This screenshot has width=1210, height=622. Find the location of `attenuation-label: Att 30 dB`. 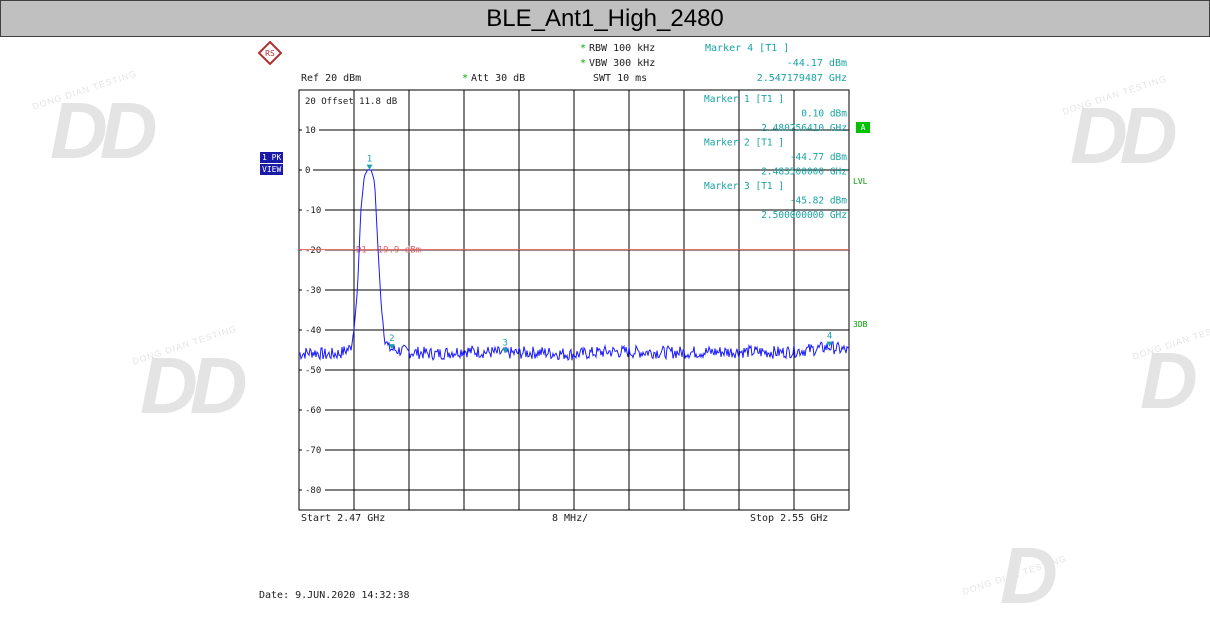

attenuation-label: Att 30 dB is located at coordinates (498, 78).